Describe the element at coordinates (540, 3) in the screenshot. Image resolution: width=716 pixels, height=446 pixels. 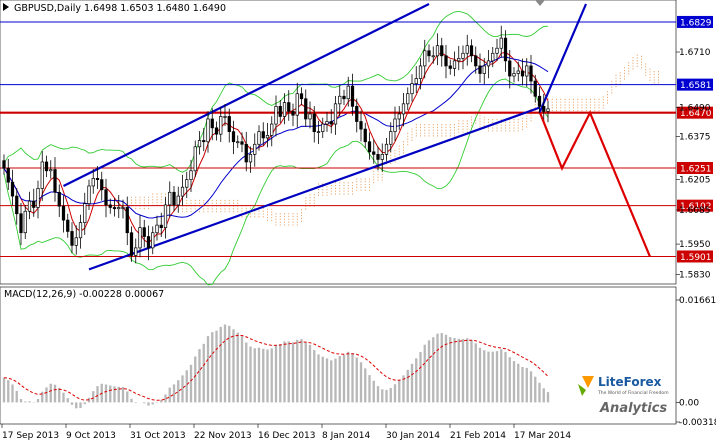
I see `scroll-marker-icon` at that location.